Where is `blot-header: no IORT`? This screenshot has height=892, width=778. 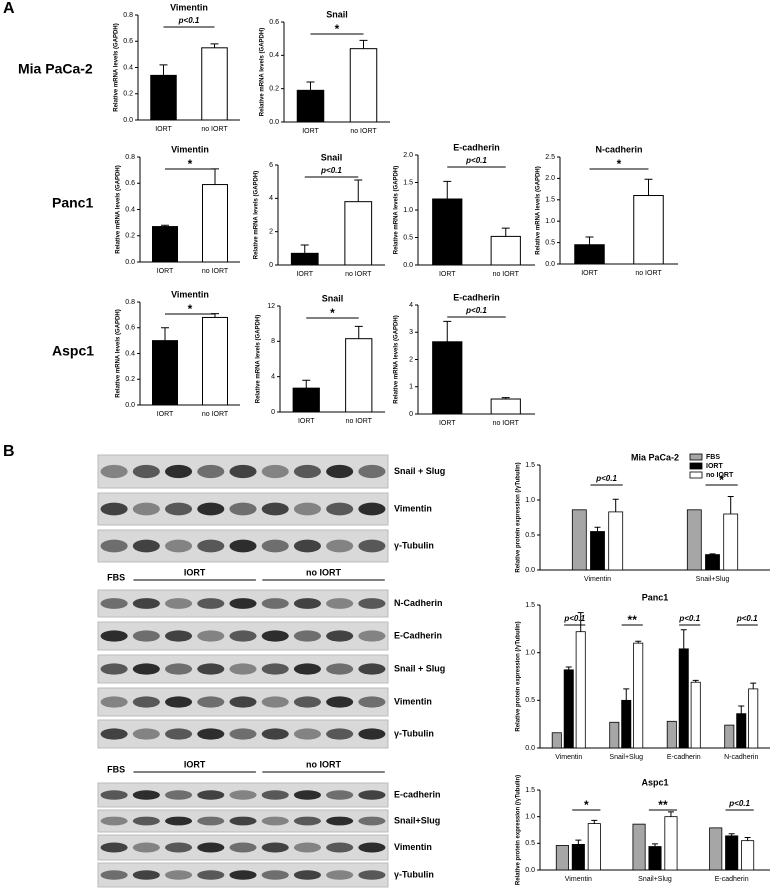
blot-header: no IORT is located at coordinates (323, 764).